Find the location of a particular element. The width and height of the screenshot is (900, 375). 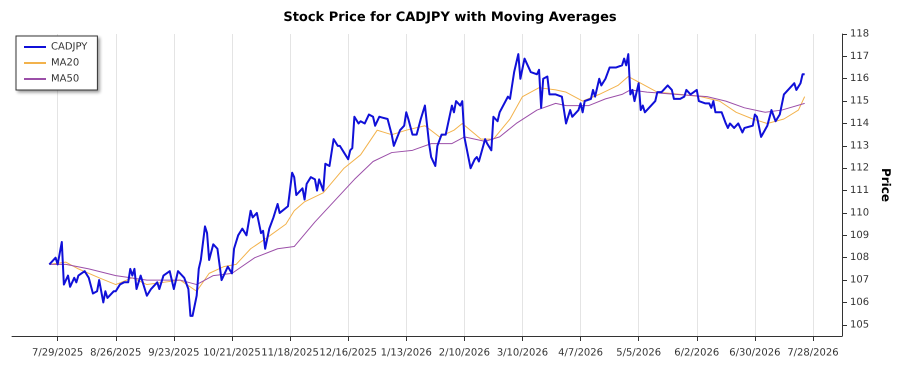

x-tick-label: 7/28/2026 is located at coordinates (813, 353).